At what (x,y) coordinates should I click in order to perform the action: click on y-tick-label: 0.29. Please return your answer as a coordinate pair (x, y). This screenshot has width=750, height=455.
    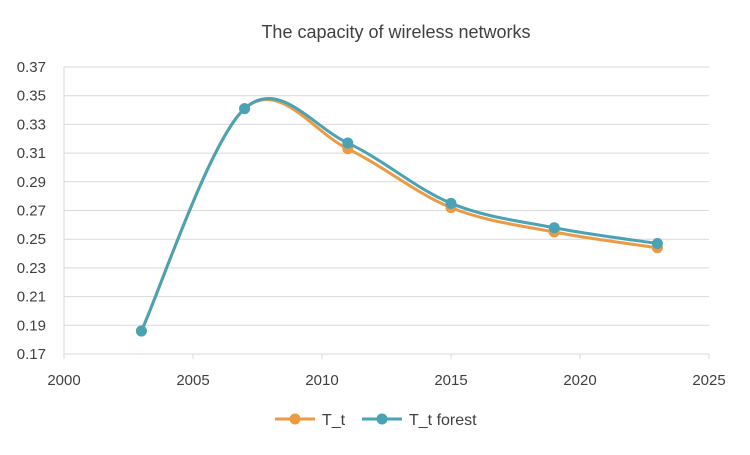
    Looking at the image, I should click on (31, 182).